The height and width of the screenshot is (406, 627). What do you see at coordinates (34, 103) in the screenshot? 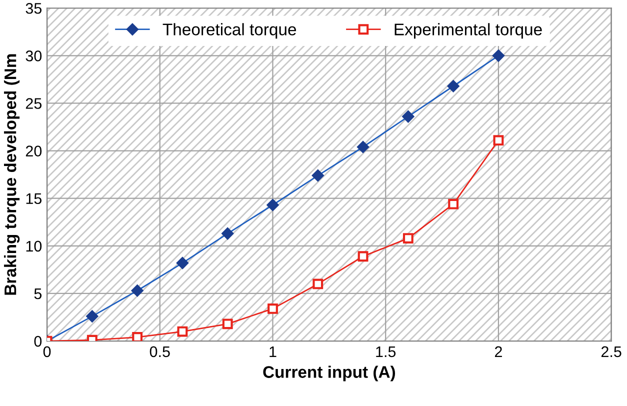
I see `y-tick-label: 25` at bounding box center [34, 103].